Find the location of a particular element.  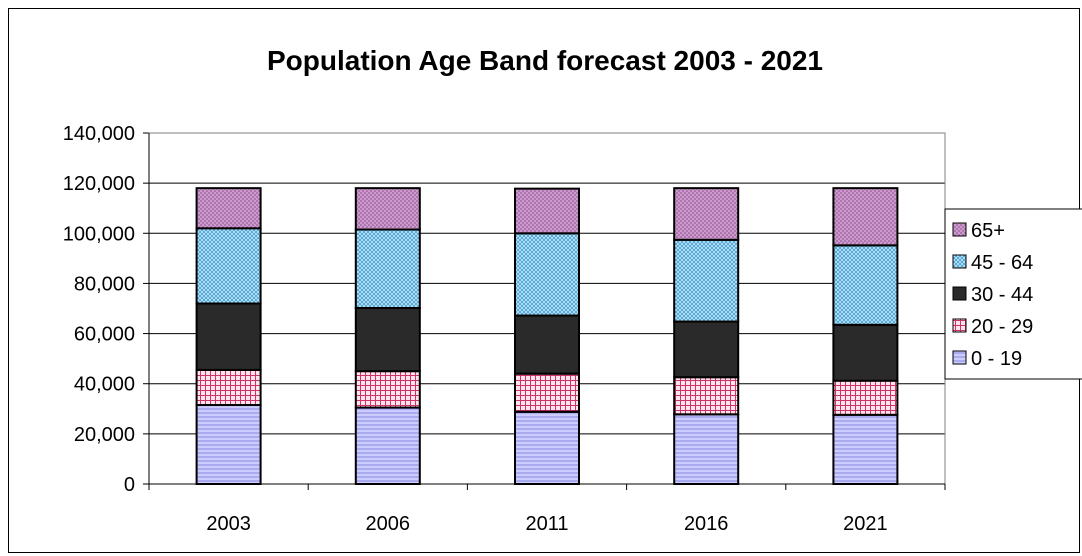

bar-segment-2006-65+ is located at coordinates (387, 209).